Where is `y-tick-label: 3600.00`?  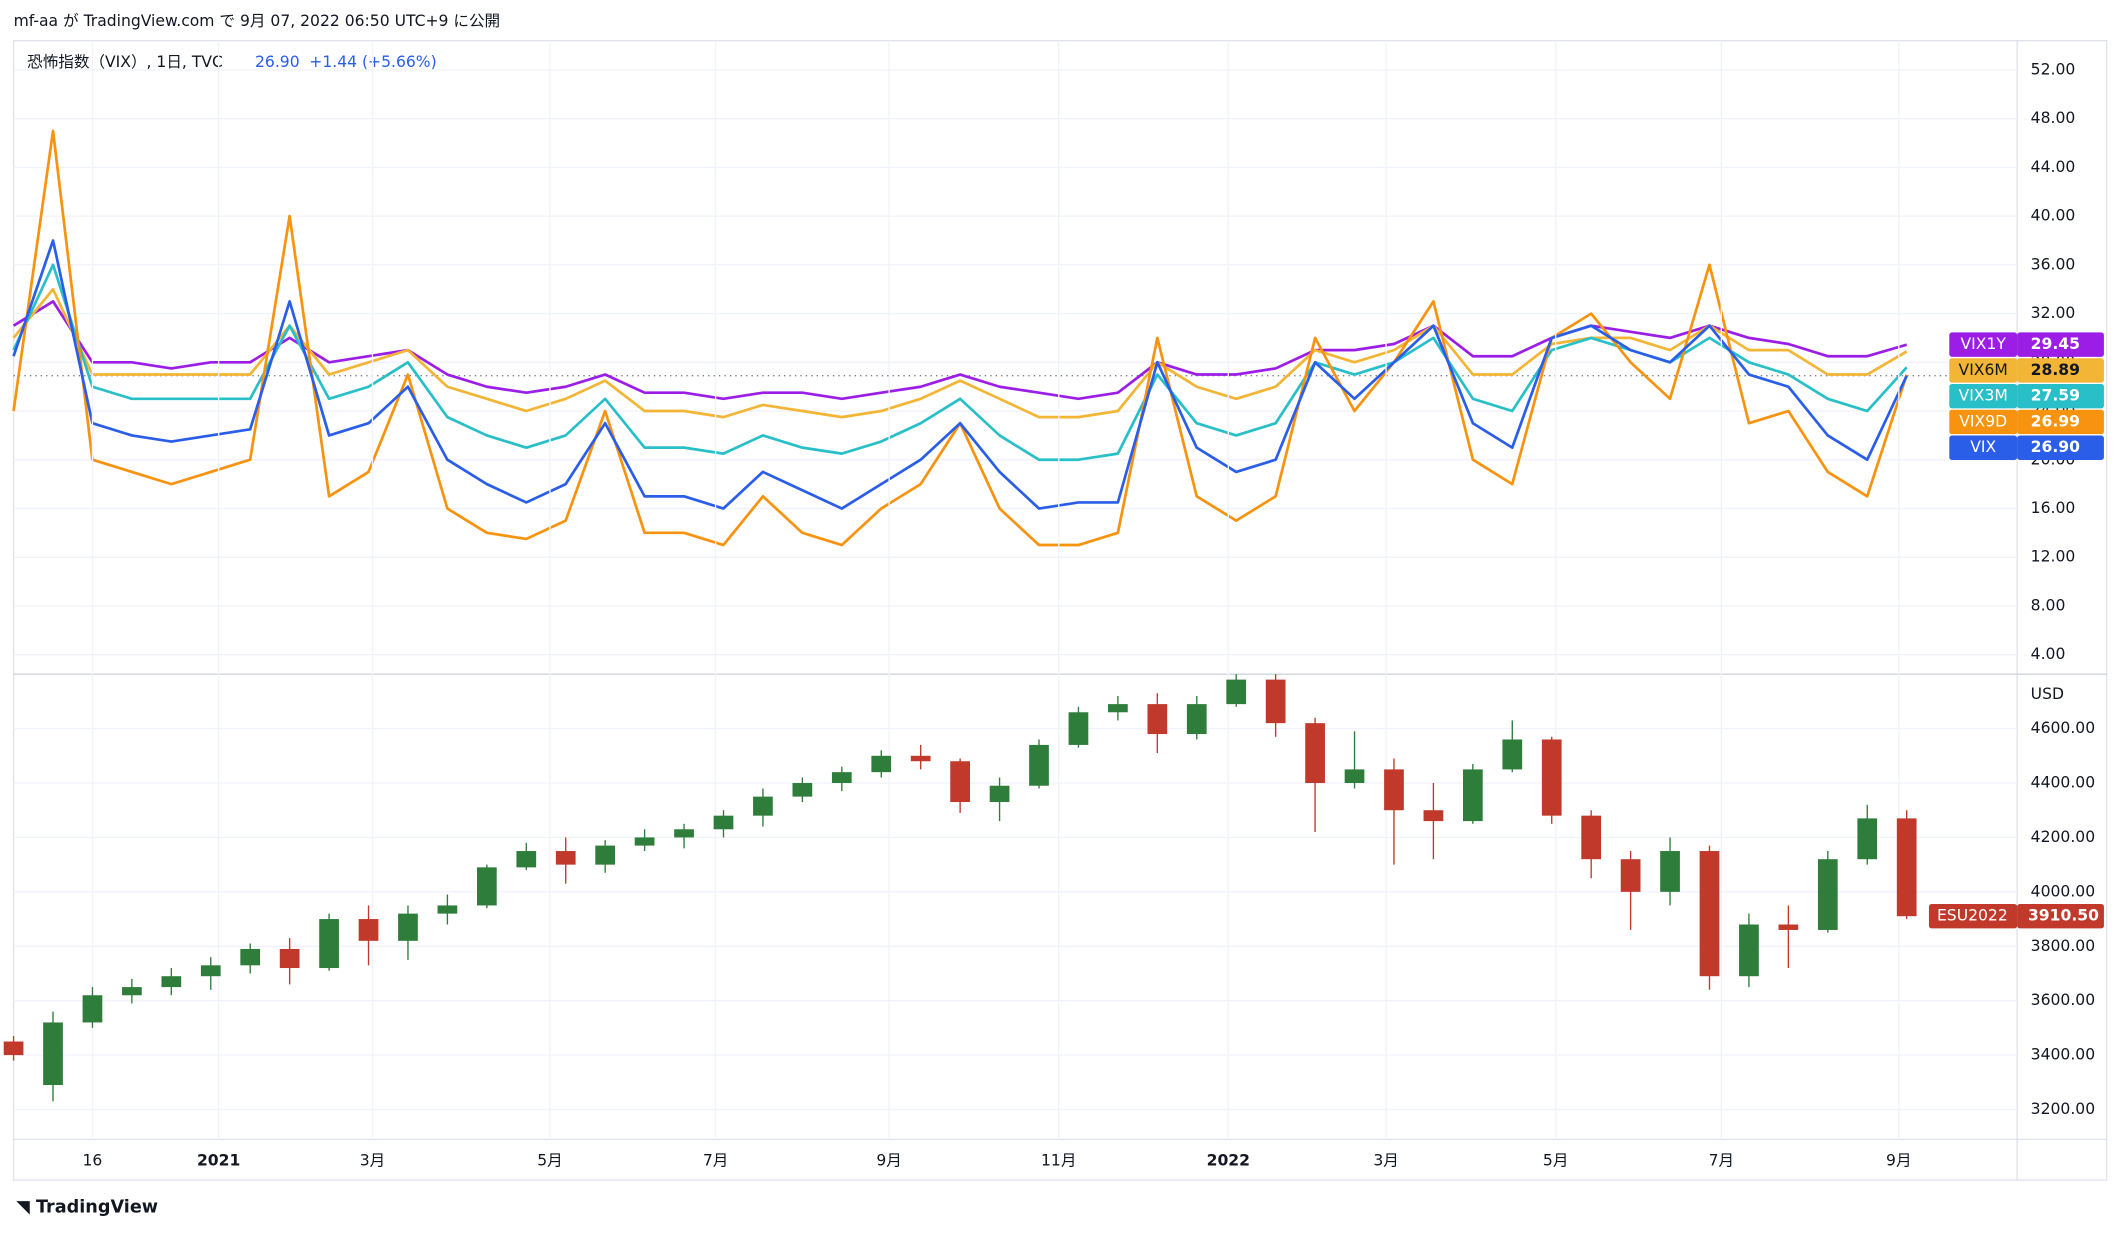
y-tick-label: 3600.00 is located at coordinates (2063, 1000).